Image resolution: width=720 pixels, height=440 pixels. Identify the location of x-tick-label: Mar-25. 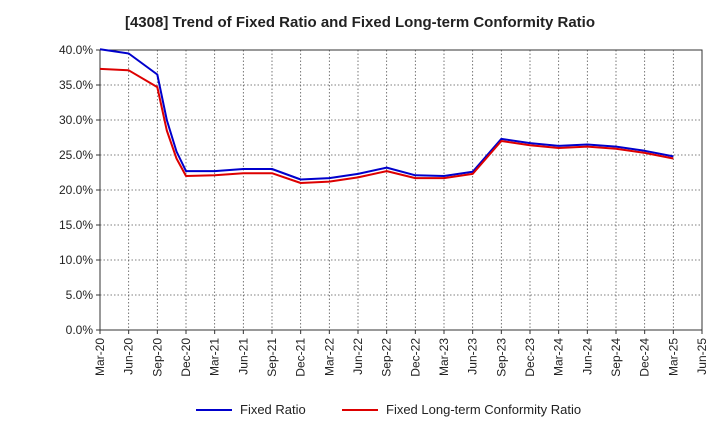
(673, 357).